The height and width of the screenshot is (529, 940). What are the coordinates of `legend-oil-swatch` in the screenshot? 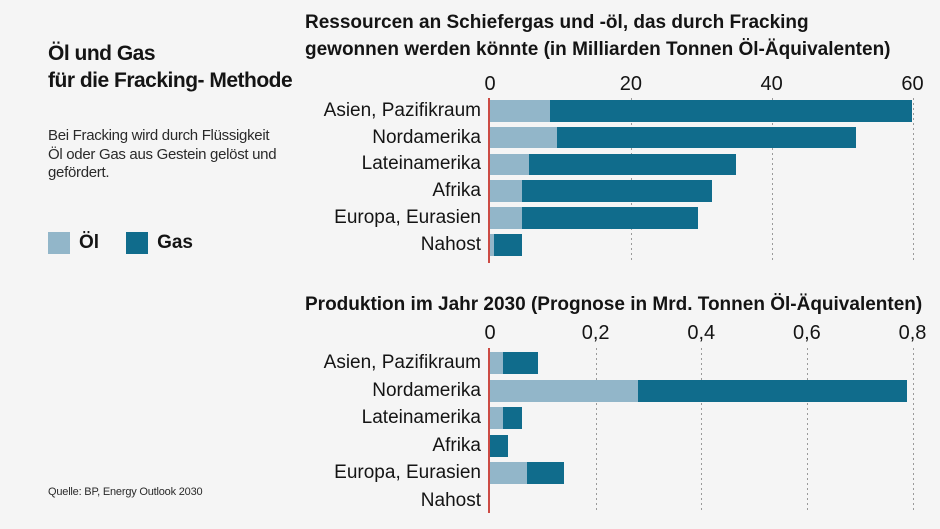 It's located at (59, 243).